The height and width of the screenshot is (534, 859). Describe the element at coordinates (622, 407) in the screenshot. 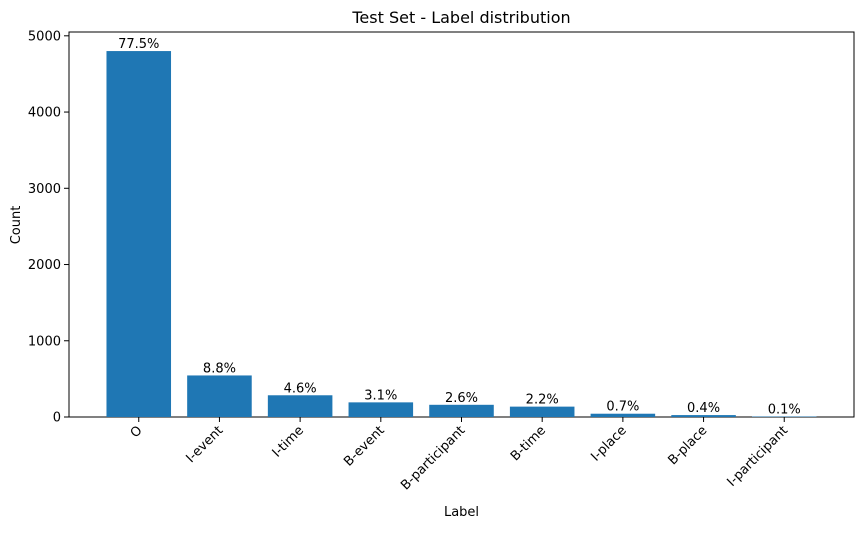

I see `data-label-i-place: 0.7%` at that location.